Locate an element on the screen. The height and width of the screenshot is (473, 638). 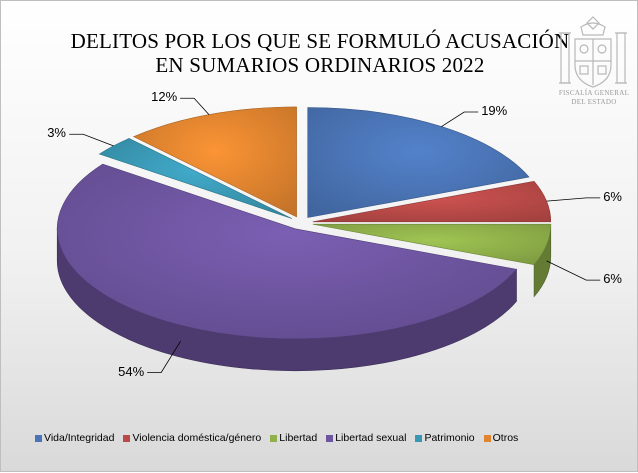
legend-item-0: Vida/Integridad is located at coordinates (74, 438).